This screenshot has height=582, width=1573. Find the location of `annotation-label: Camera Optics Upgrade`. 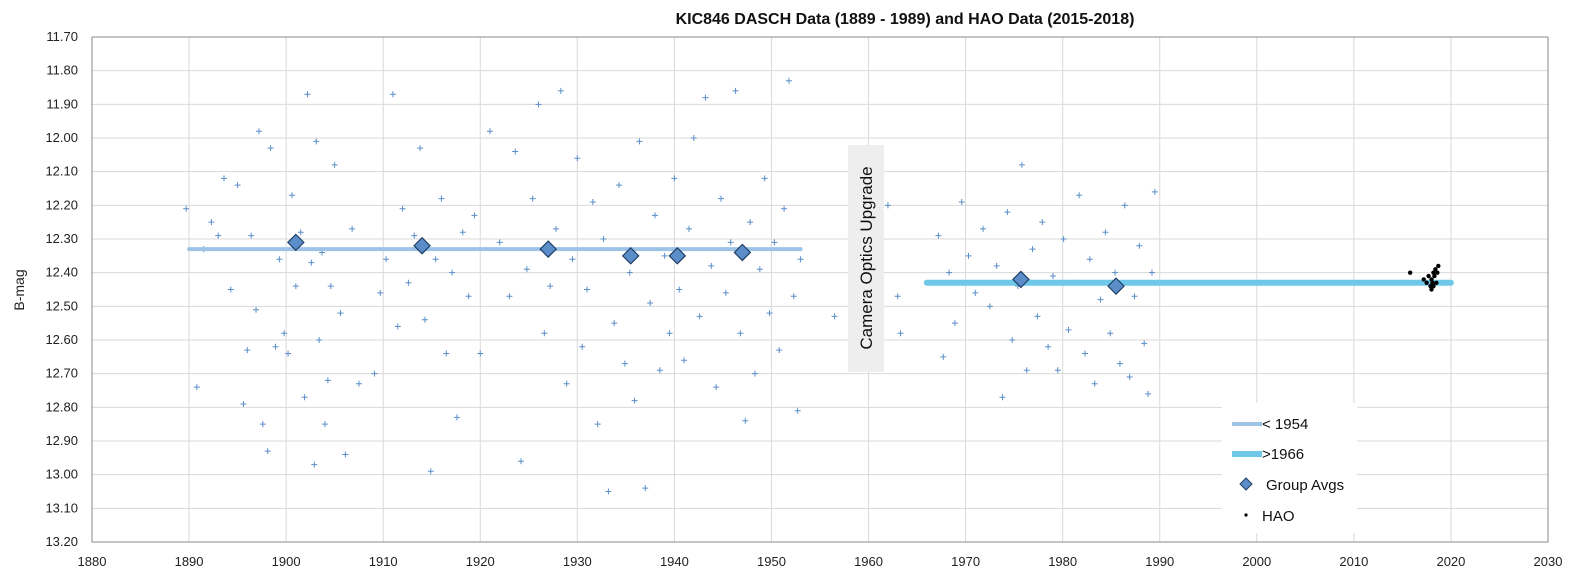

annotation-label: Camera Optics Upgrade is located at coordinates (866, 257).